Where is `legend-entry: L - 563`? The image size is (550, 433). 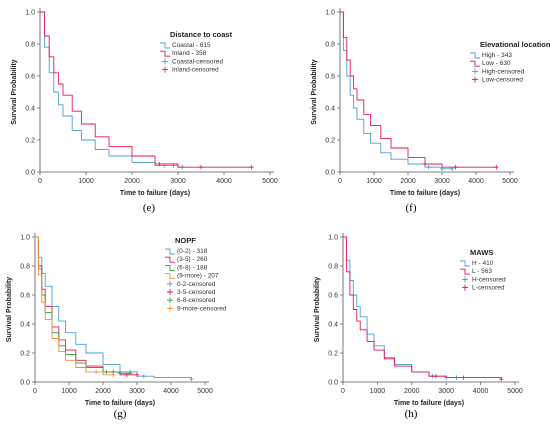
legend-entry: L - 563 is located at coordinates (482, 271).